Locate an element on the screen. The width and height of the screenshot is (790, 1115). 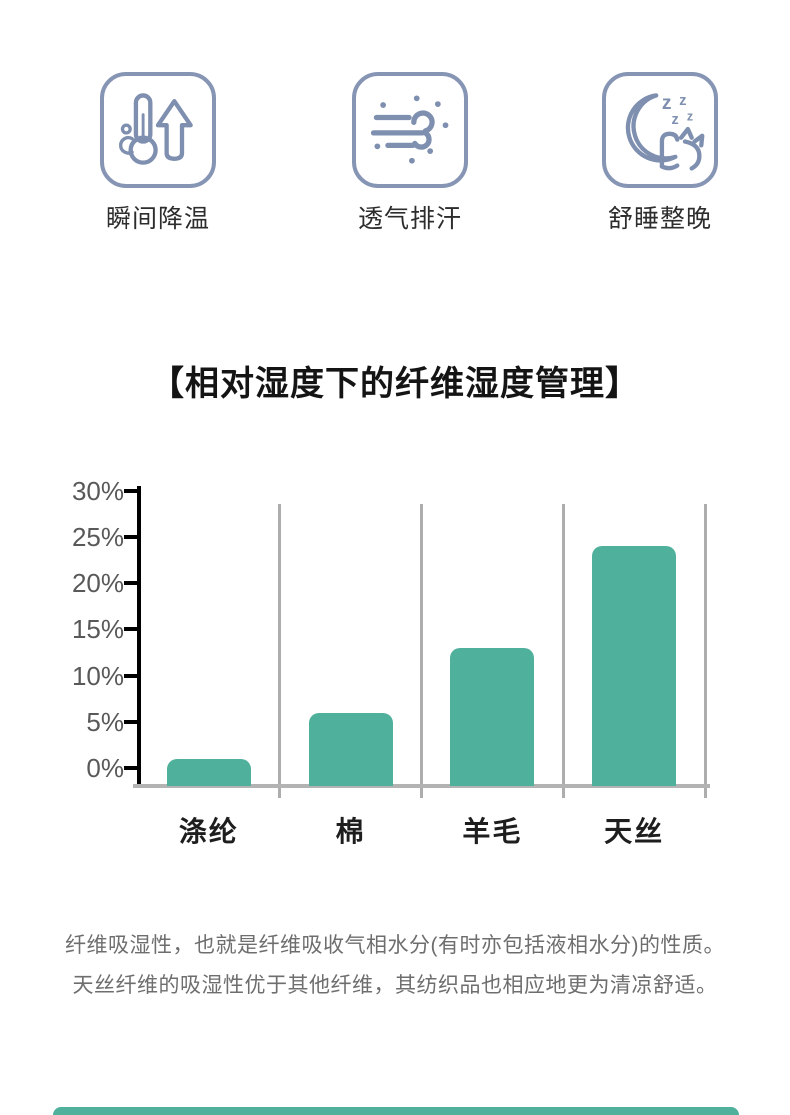
thermometer-arrow-up-icon is located at coordinates (156, 129).